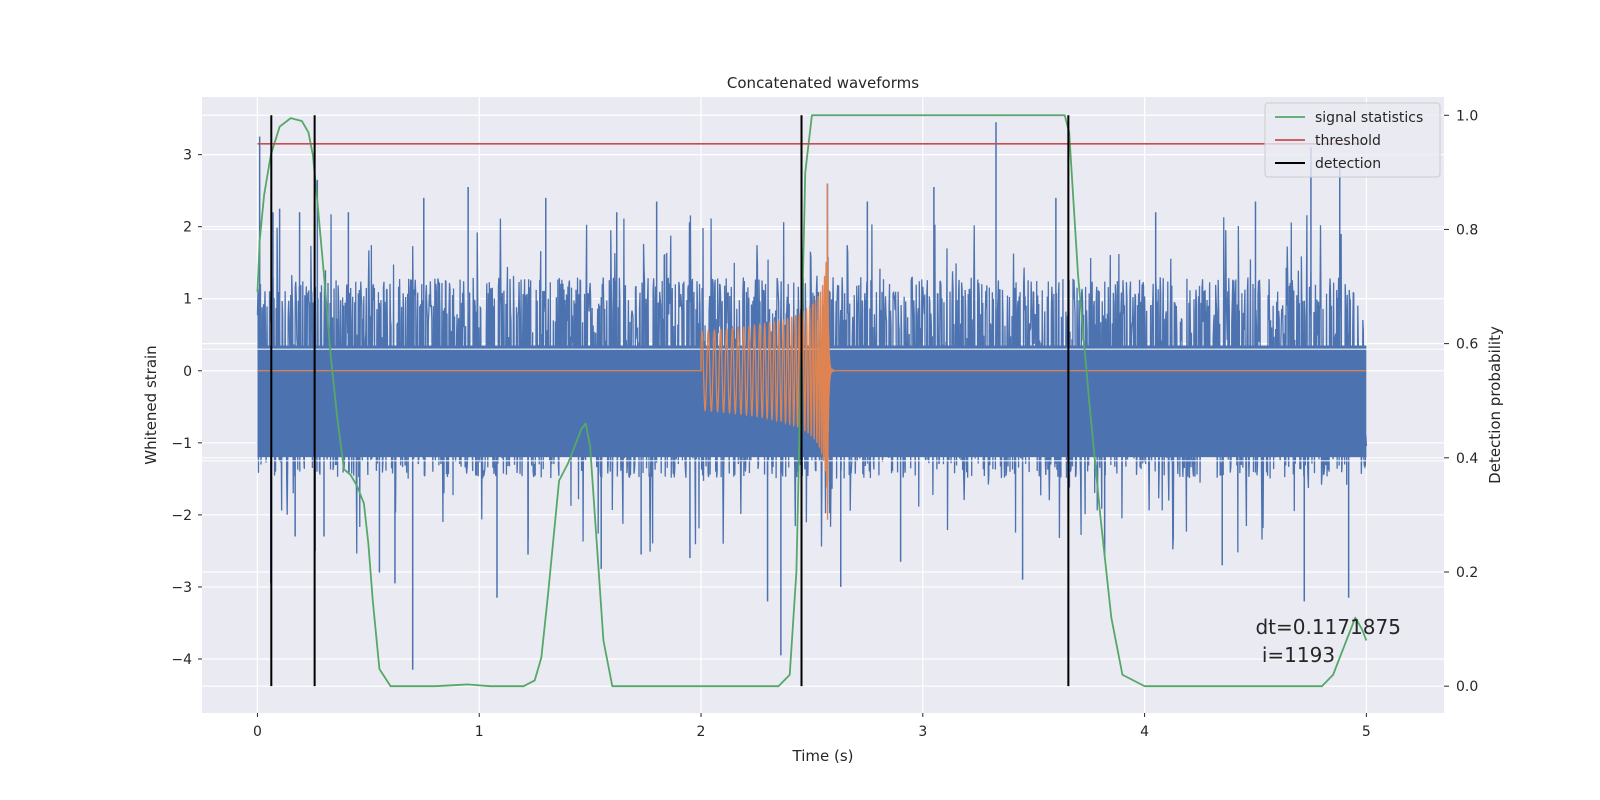 The height and width of the screenshot is (800, 1600). Describe the element at coordinates (1467, 573) in the screenshot. I see `y2-tick-label: 0.2` at that location.